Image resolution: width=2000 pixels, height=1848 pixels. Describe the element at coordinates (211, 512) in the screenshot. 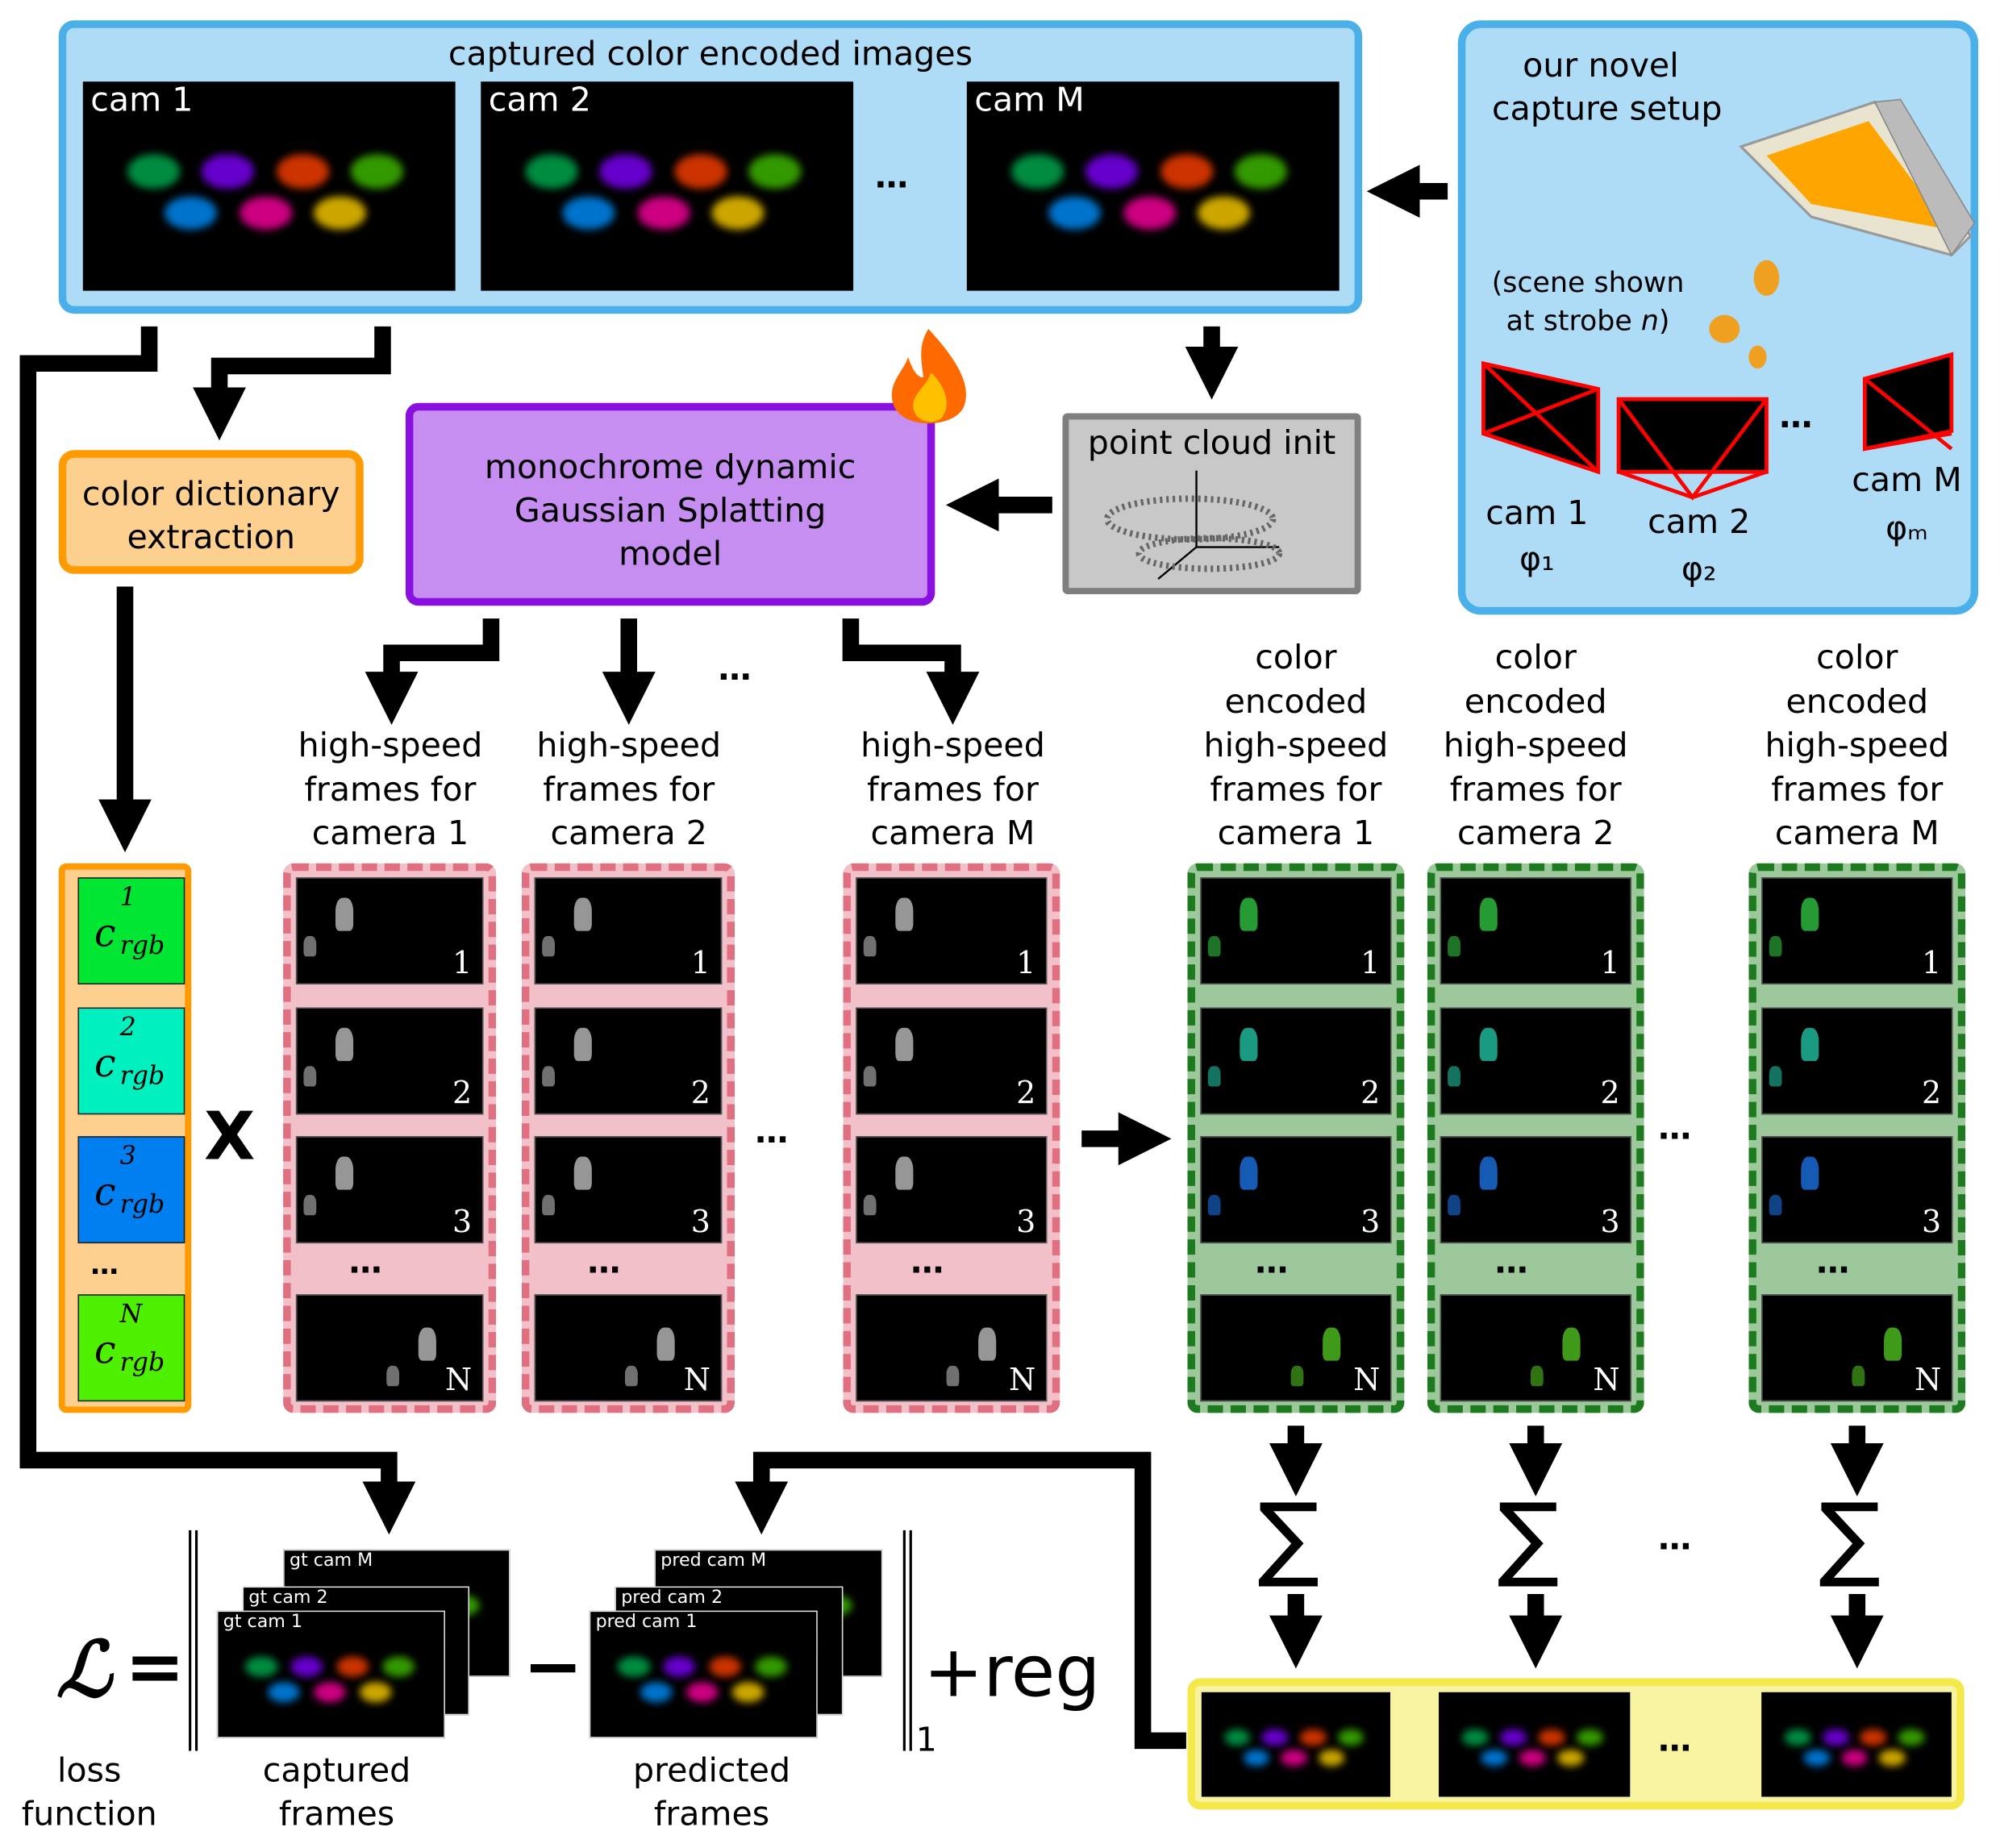

I see `color-dictionary-extraction-box: color dictionary extraction` at that location.